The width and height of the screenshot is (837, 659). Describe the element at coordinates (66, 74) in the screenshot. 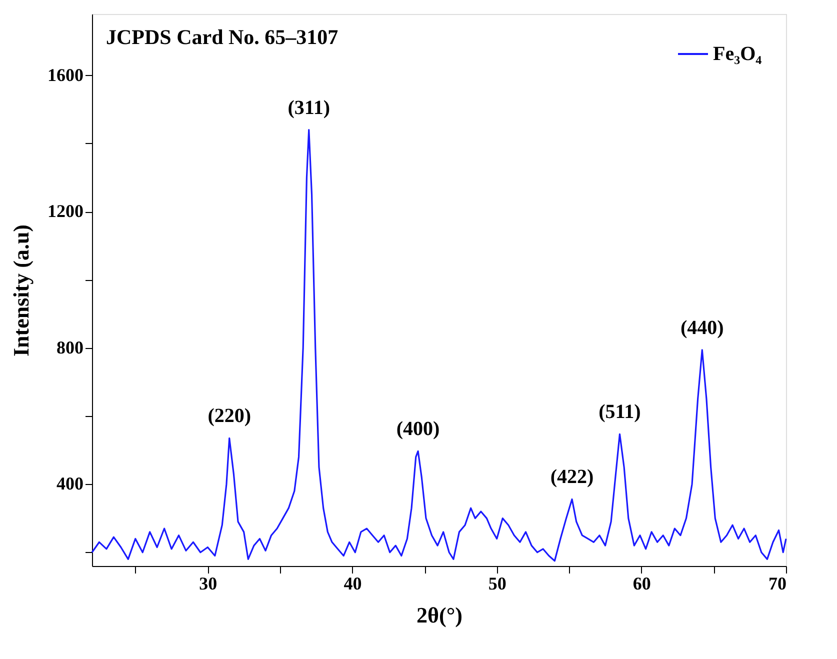

I see `y-tick-label: 1600` at that location.